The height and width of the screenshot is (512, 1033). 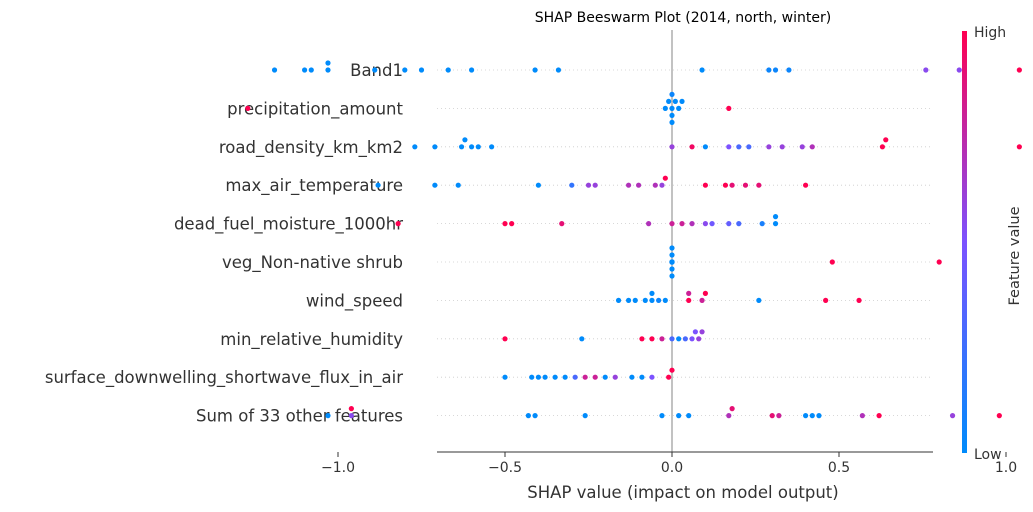 I want to click on x-tick-label: 1.0, so click(x=1006, y=468).